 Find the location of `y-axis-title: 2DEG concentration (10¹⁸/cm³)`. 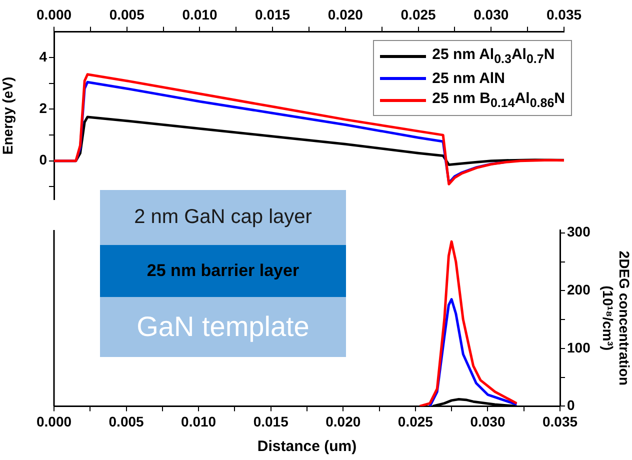

y-axis-title: 2DEG concentration (10¹⁸/cm³) is located at coordinates (616, 318).